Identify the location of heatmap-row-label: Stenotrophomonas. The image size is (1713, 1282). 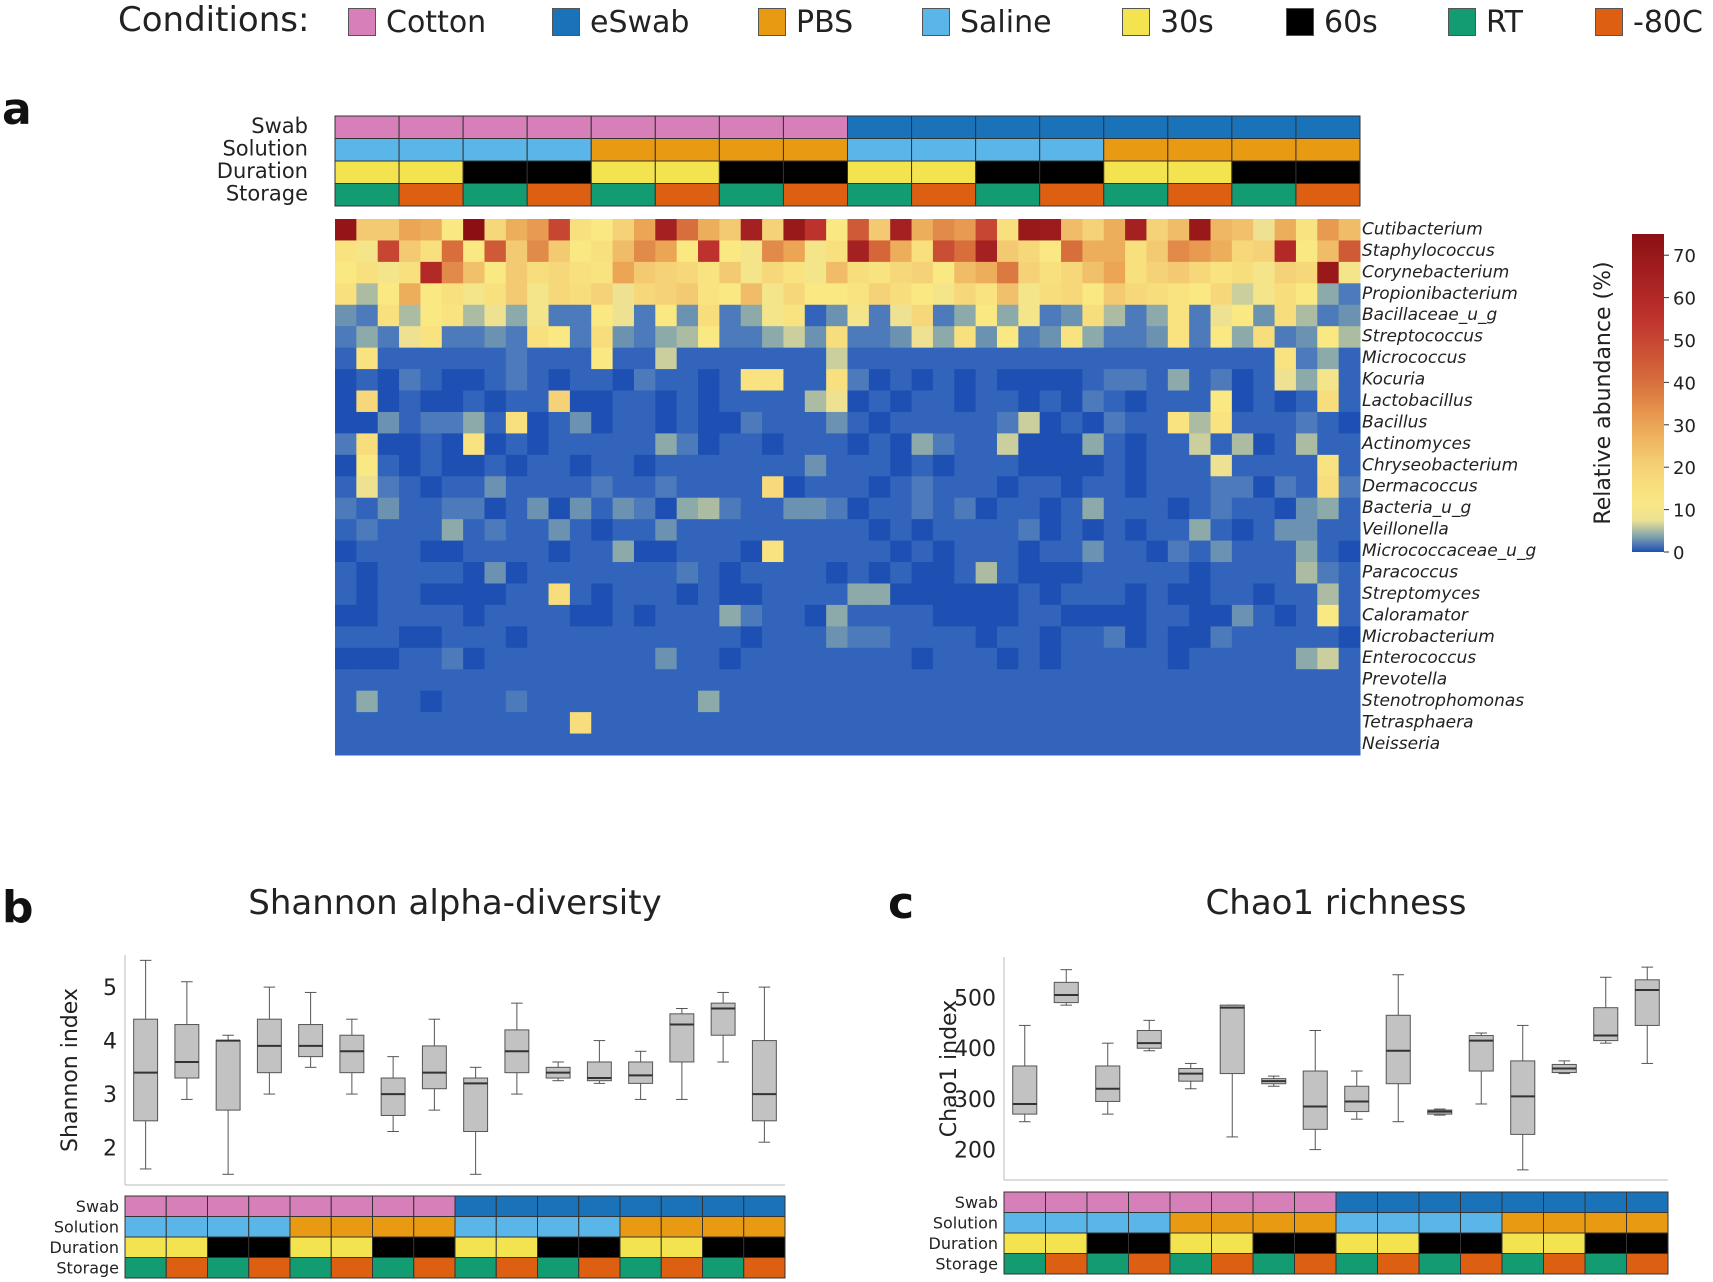
(1443, 701).